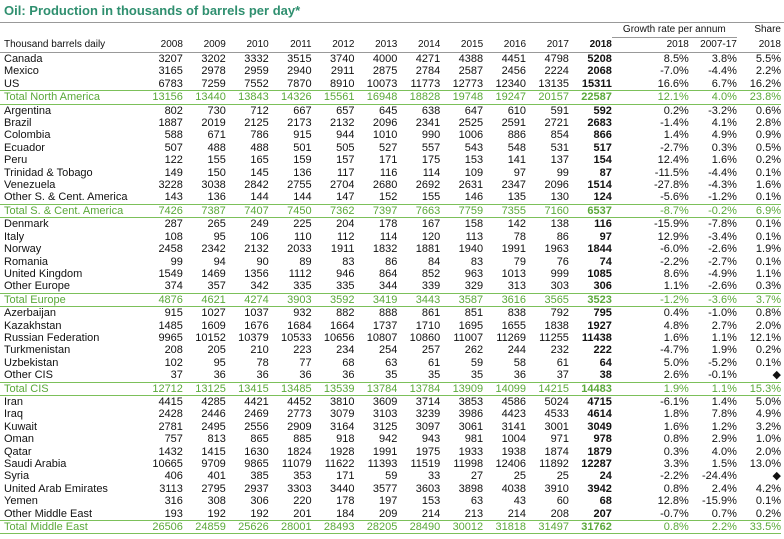  What do you see at coordinates (303, 236) in the screenshot?
I see `cell: 110` at bounding box center [303, 236].